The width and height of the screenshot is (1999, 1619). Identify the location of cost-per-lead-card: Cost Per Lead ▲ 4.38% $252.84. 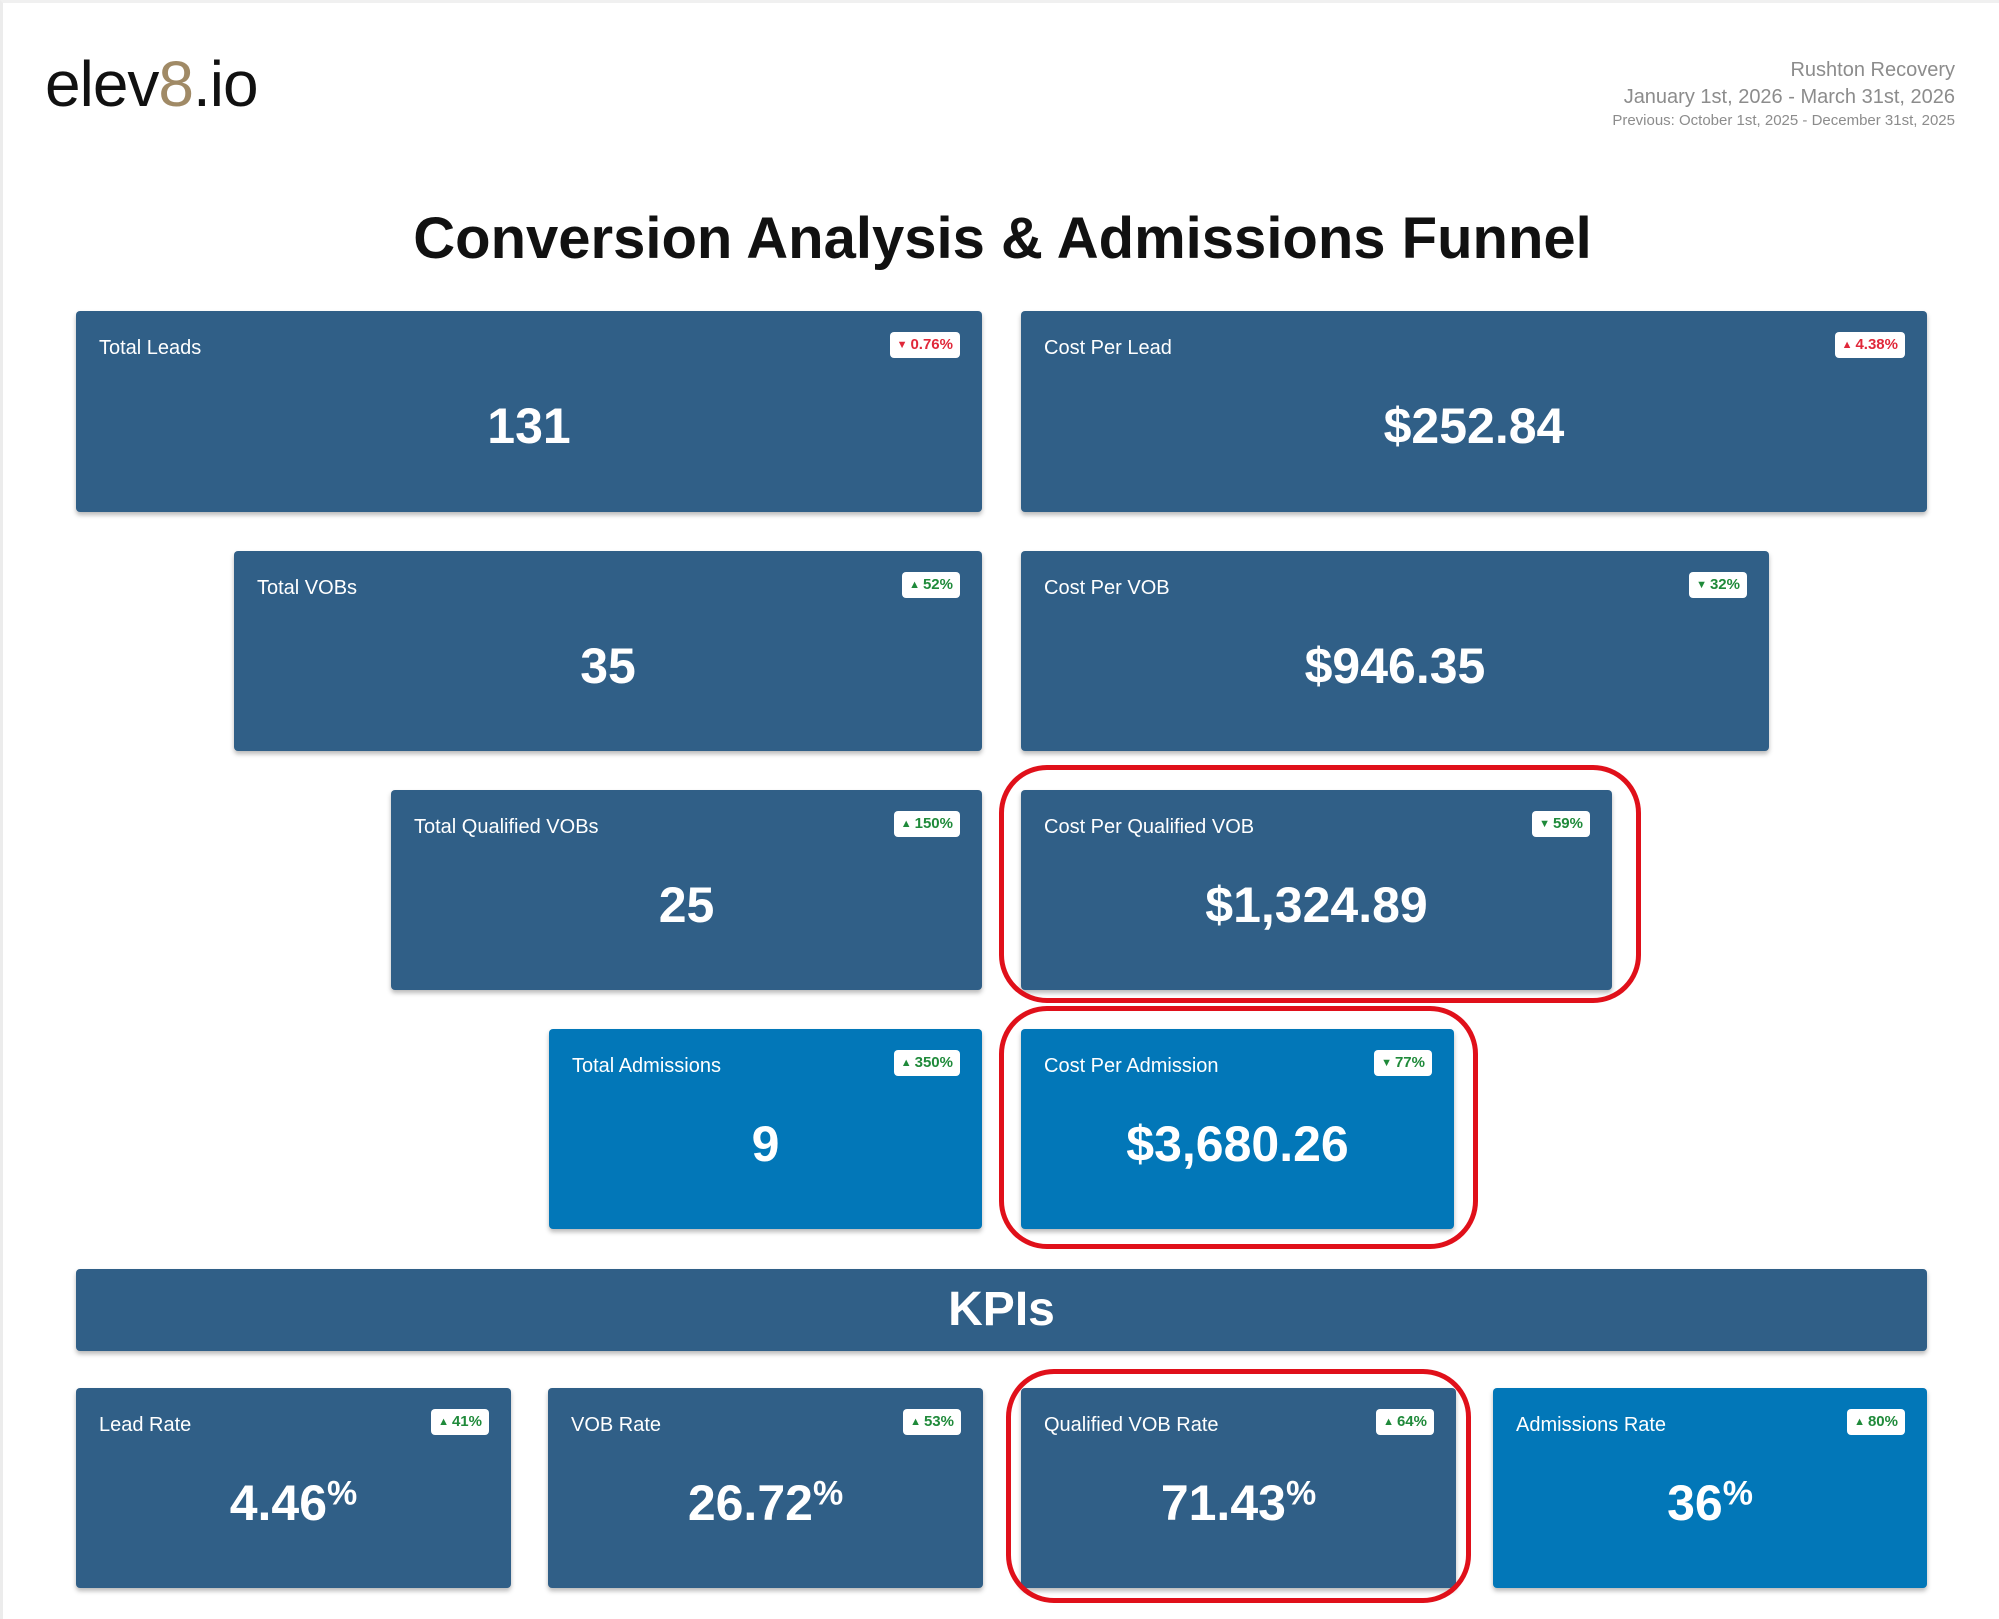
(1474, 411).